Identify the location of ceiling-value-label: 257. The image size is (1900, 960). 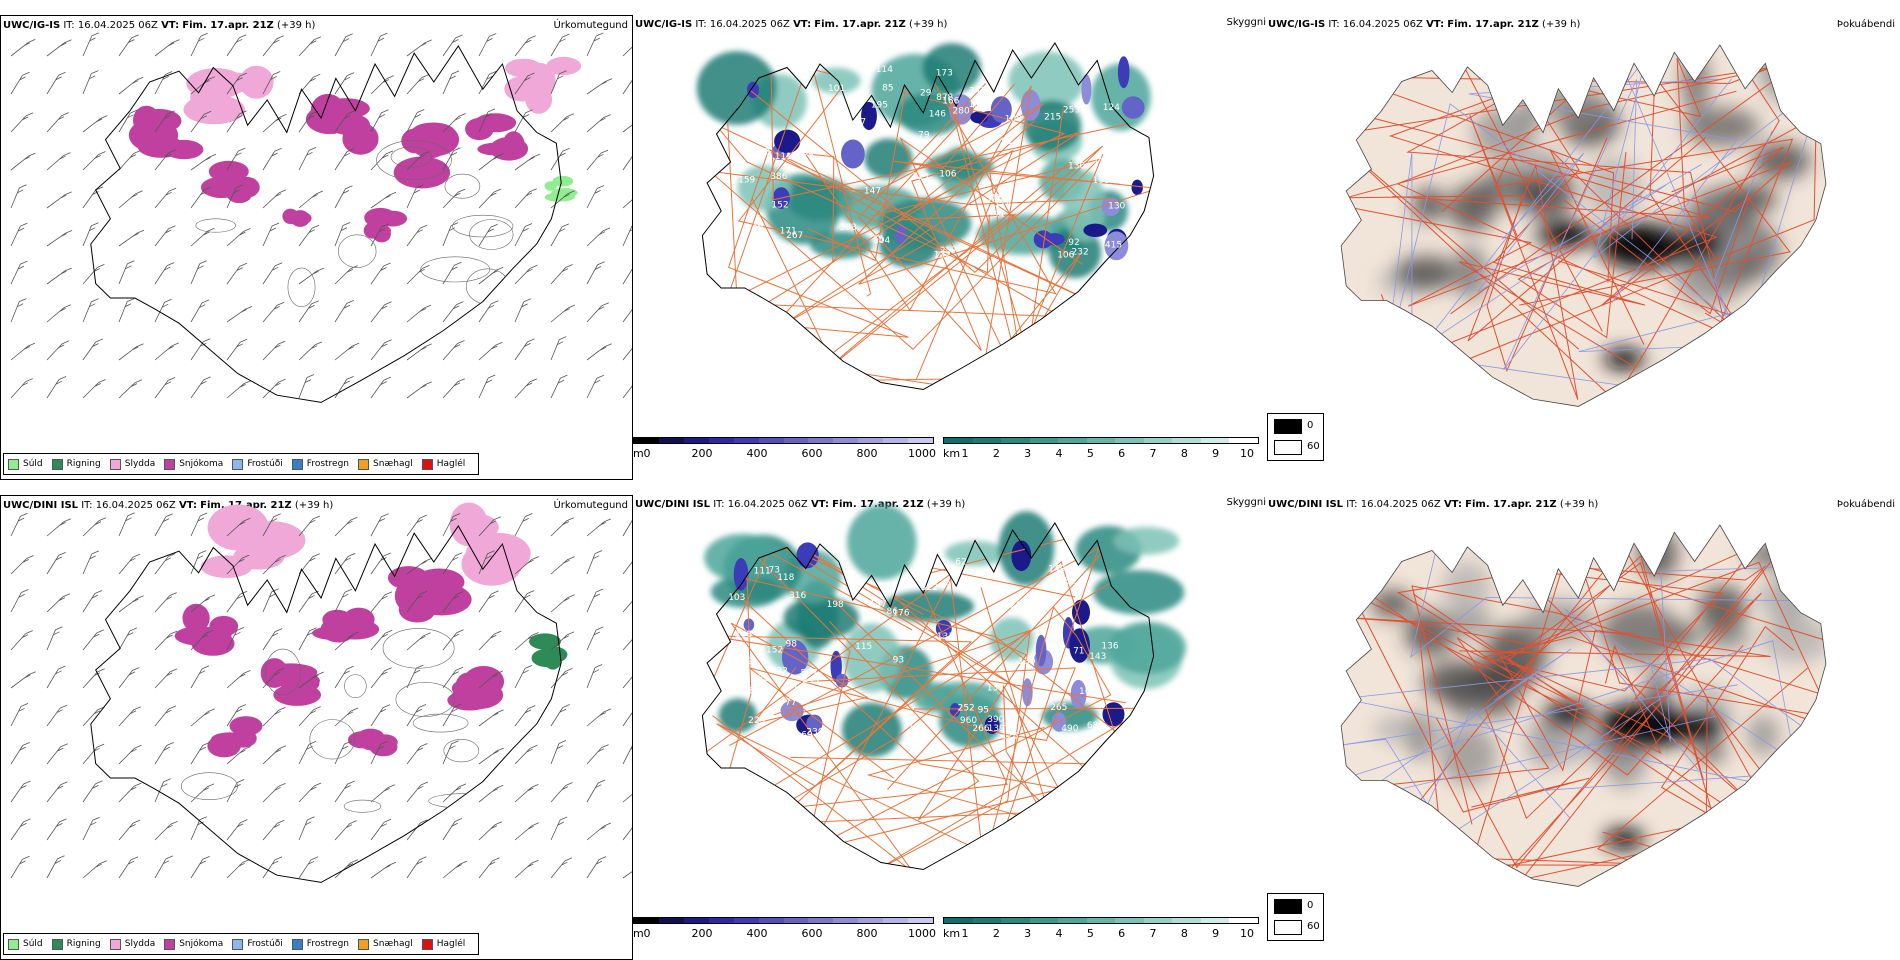
(948, 251).